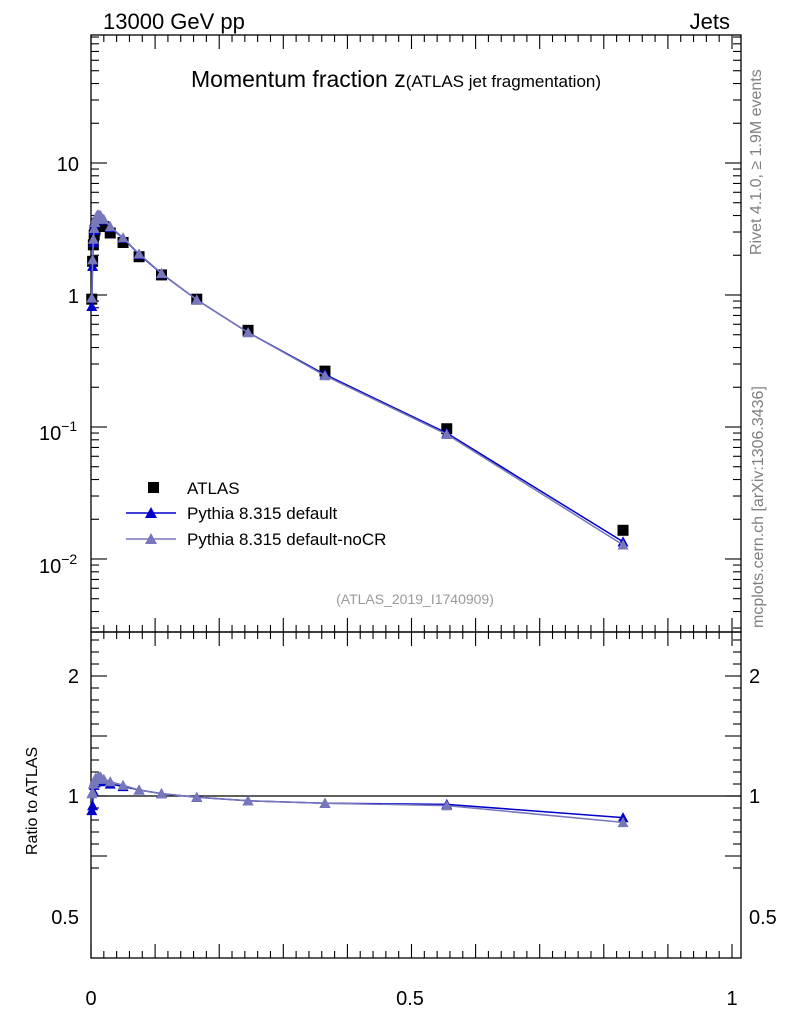  I want to click on ratio-series-layer, so click(357, 799).